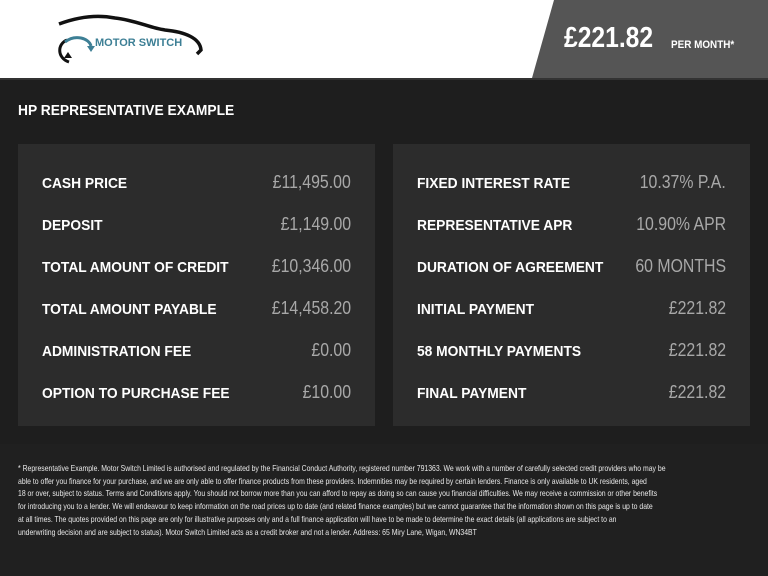  I want to click on car-switch-logo-icon, so click(130, 39).